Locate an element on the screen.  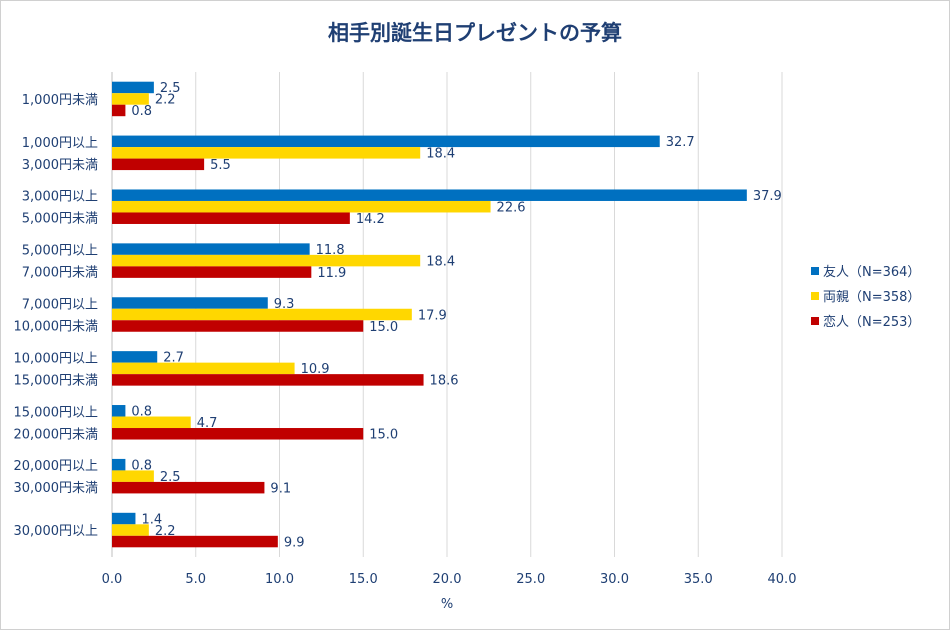
legend-label: 友人（N=364） is located at coordinates (871, 272).